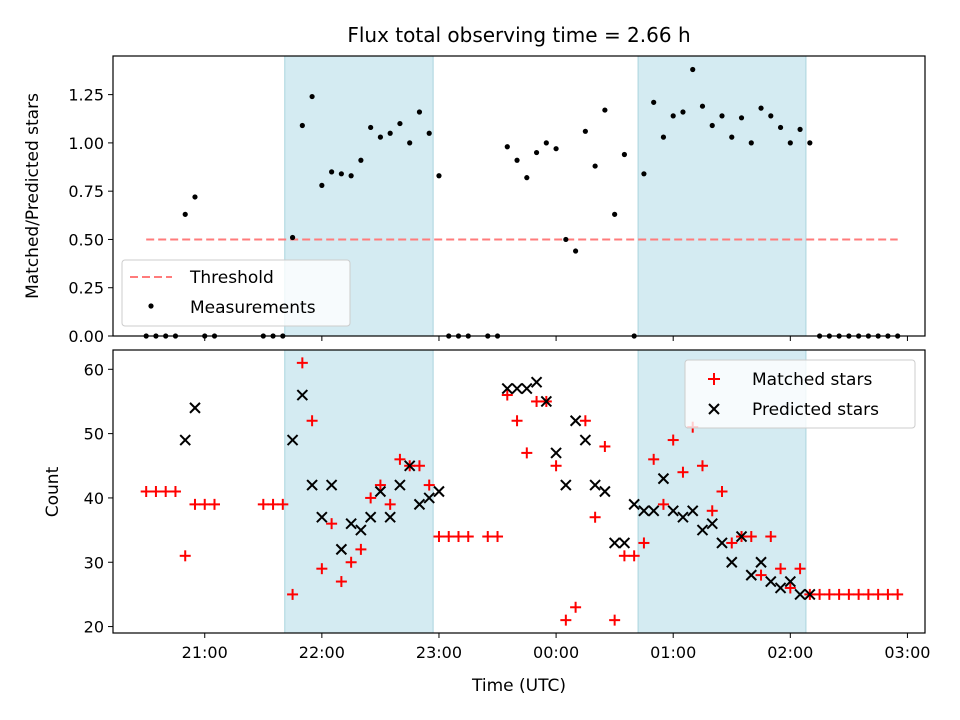 The image size is (960, 720). What do you see at coordinates (236, 293) in the screenshot?
I see `top-legend: Threshold Measurements` at bounding box center [236, 293].